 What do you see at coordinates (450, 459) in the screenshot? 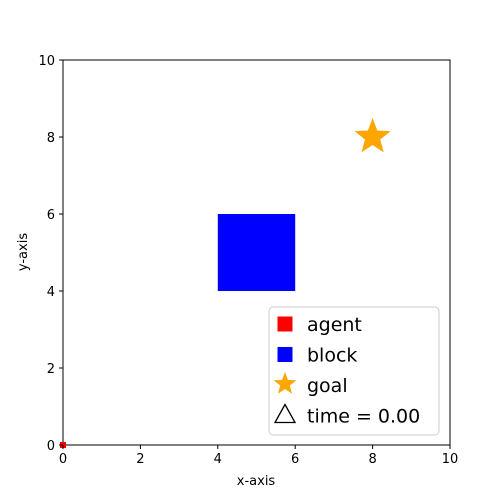
I see `x-tick-label: 10` at bounding box center [450, 459].